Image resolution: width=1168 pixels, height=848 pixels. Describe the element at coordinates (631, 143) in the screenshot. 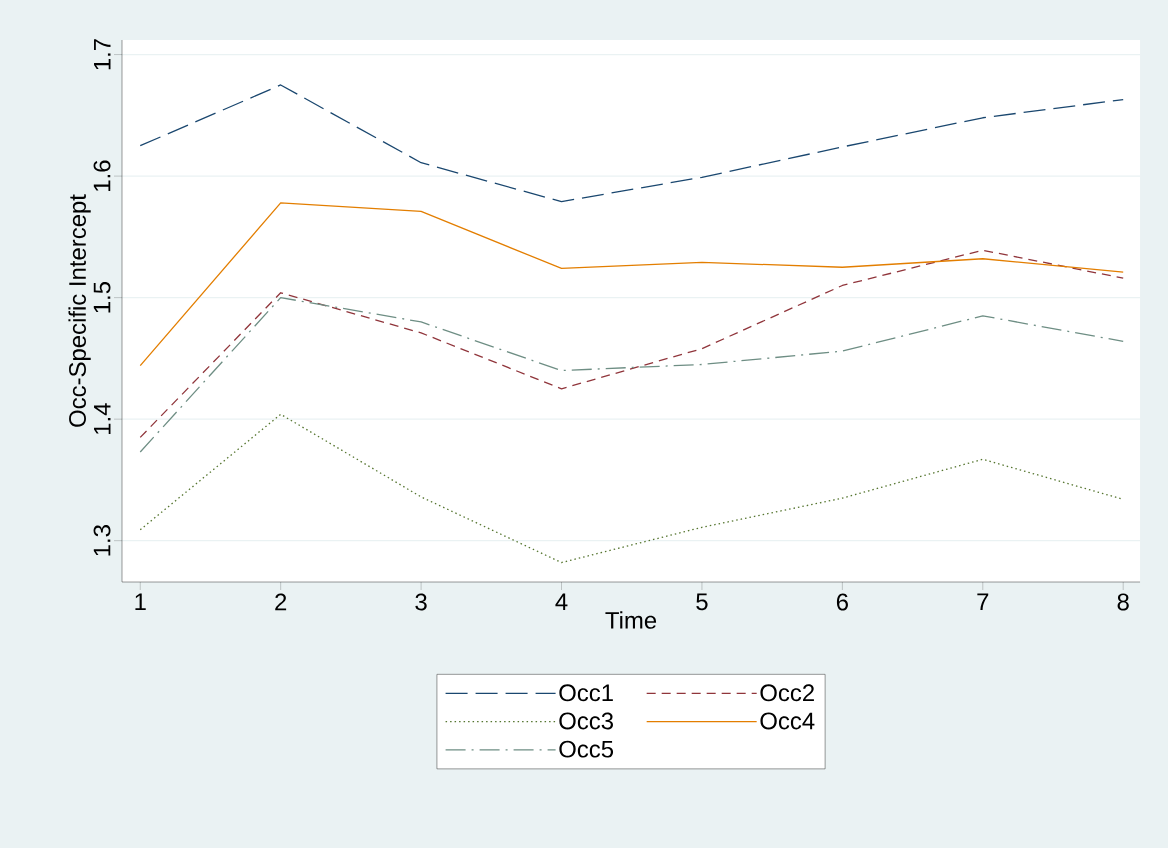

I see `line-series` at that location.